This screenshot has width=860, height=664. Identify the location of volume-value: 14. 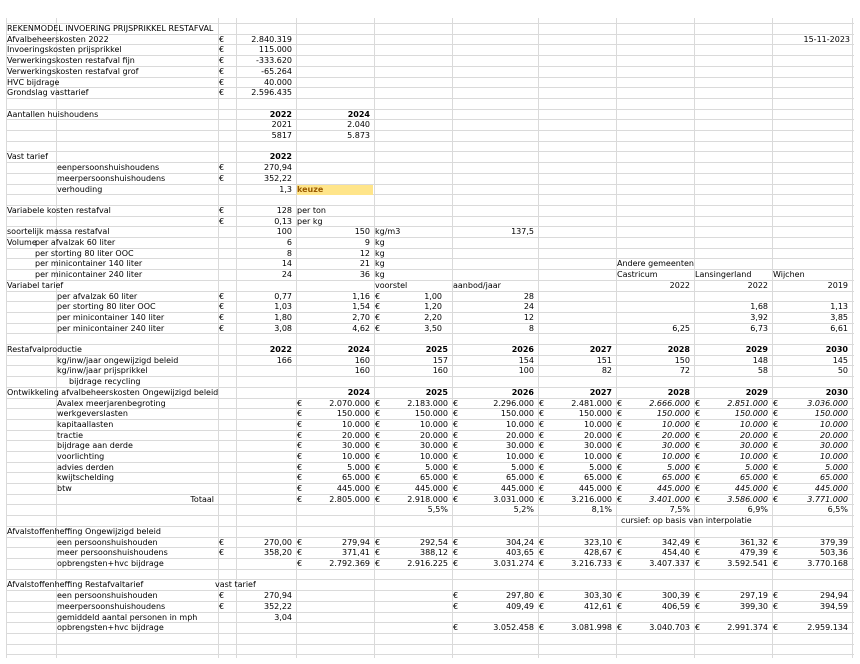
(286, 263).